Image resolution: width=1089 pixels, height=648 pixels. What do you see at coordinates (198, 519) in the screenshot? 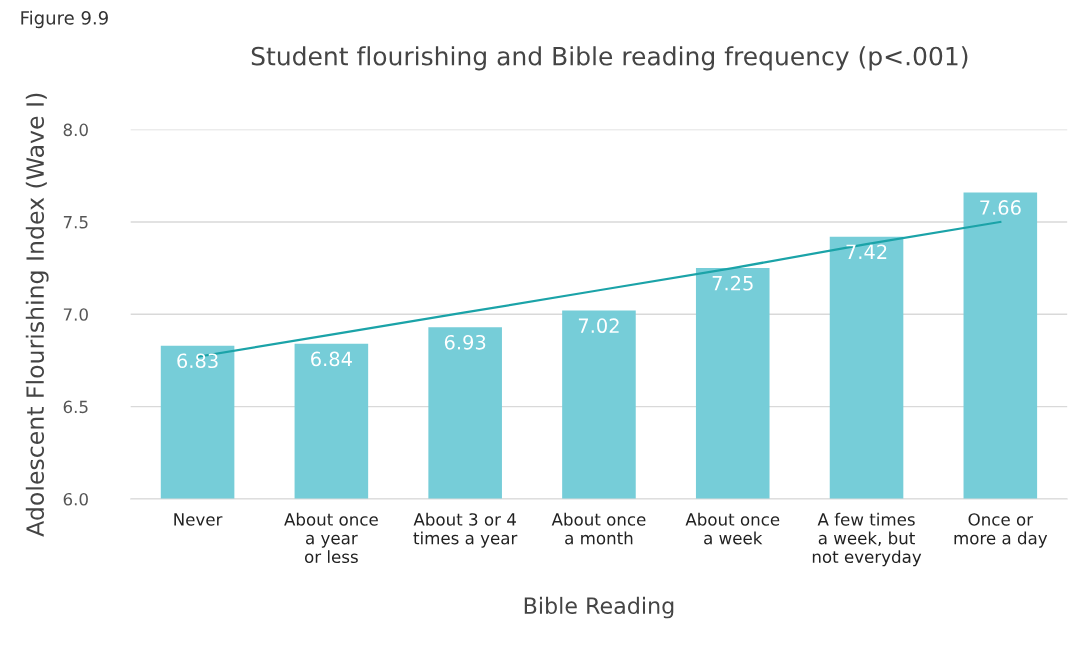
I see `x-tick-label: Never` at bounding box center [198, 519].